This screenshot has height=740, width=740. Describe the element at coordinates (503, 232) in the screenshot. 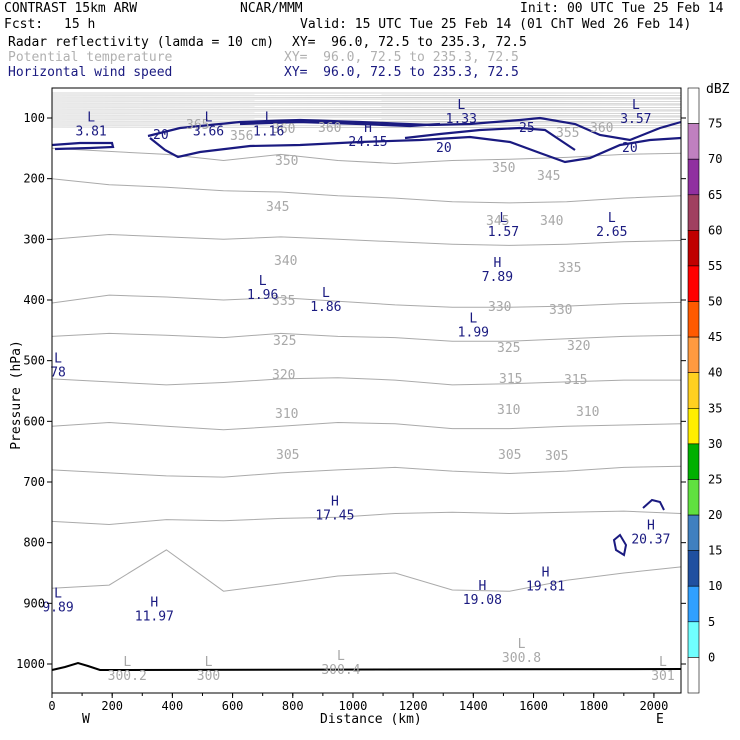

I see `extremum-value: 1.57` at that location.